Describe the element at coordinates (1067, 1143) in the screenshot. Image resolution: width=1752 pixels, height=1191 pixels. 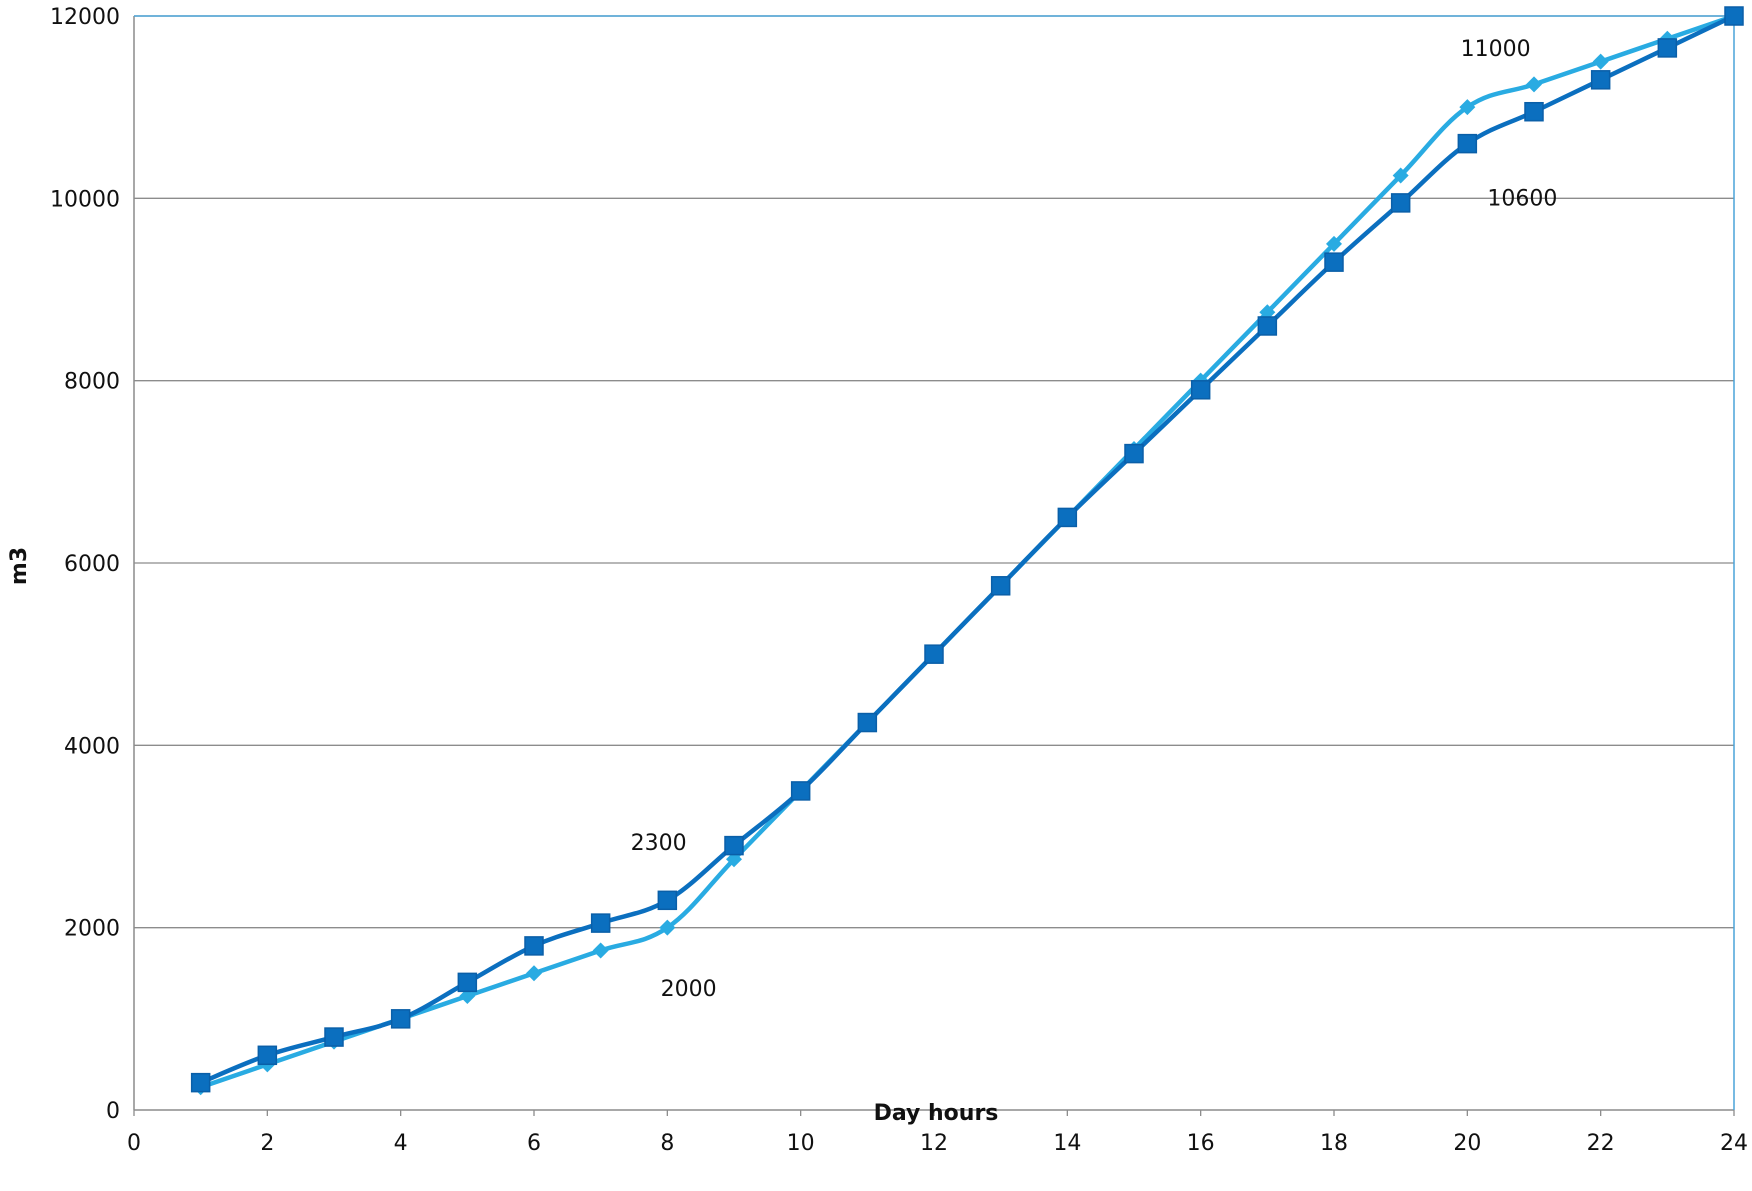
I see `x-tick-label: 14` at that location.